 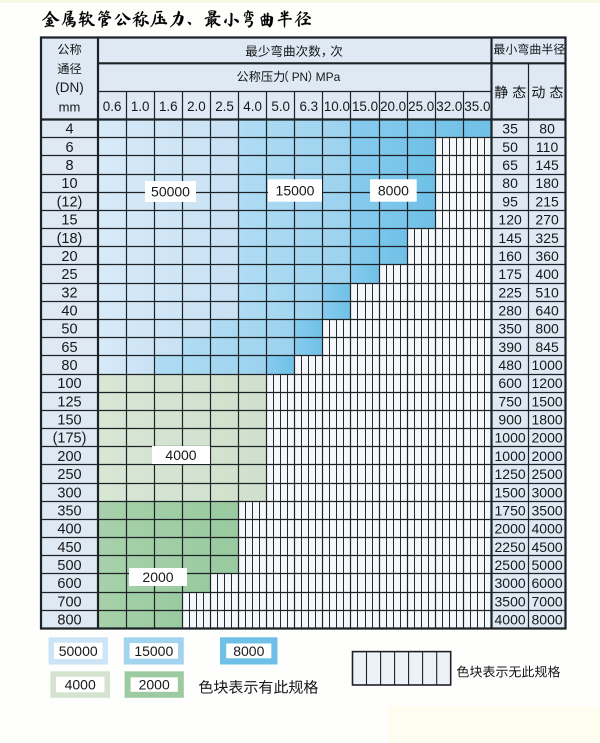 I want to click on svg-text: 200, so click(x=69, y=457).